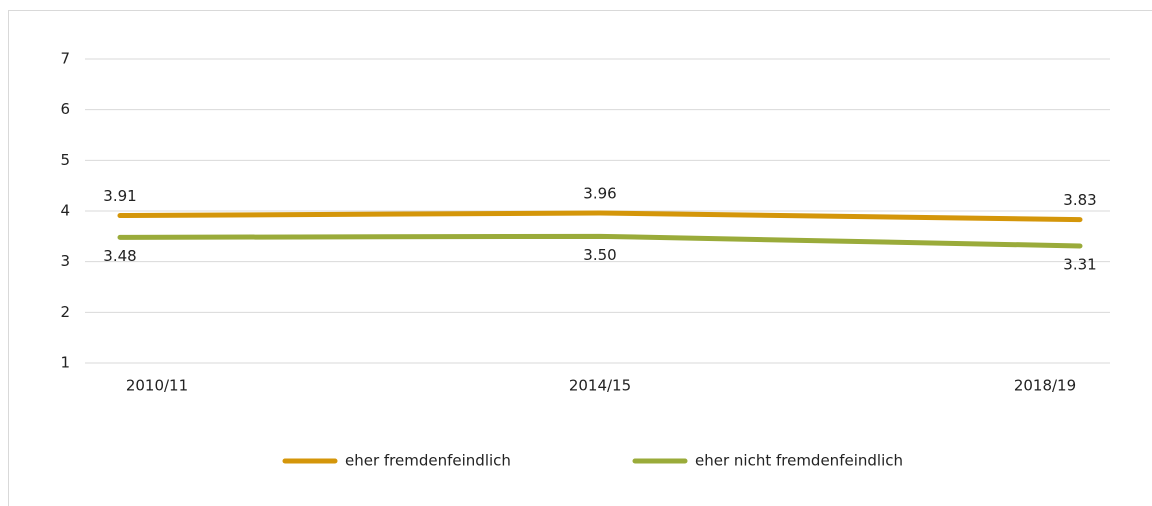 The image size is (1152, 506). Describe the element at coordinates (119, 196) in the screenshot. I see `data-label: 3.91` at that location.